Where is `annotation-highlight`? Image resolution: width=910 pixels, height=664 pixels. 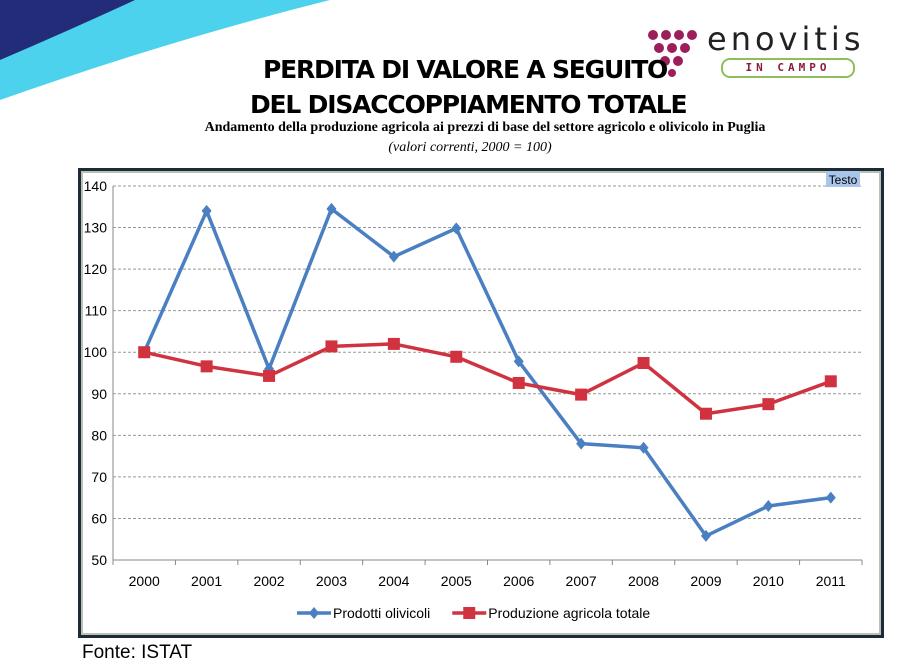 annotation-highlight is located at coordinates (843, 179).